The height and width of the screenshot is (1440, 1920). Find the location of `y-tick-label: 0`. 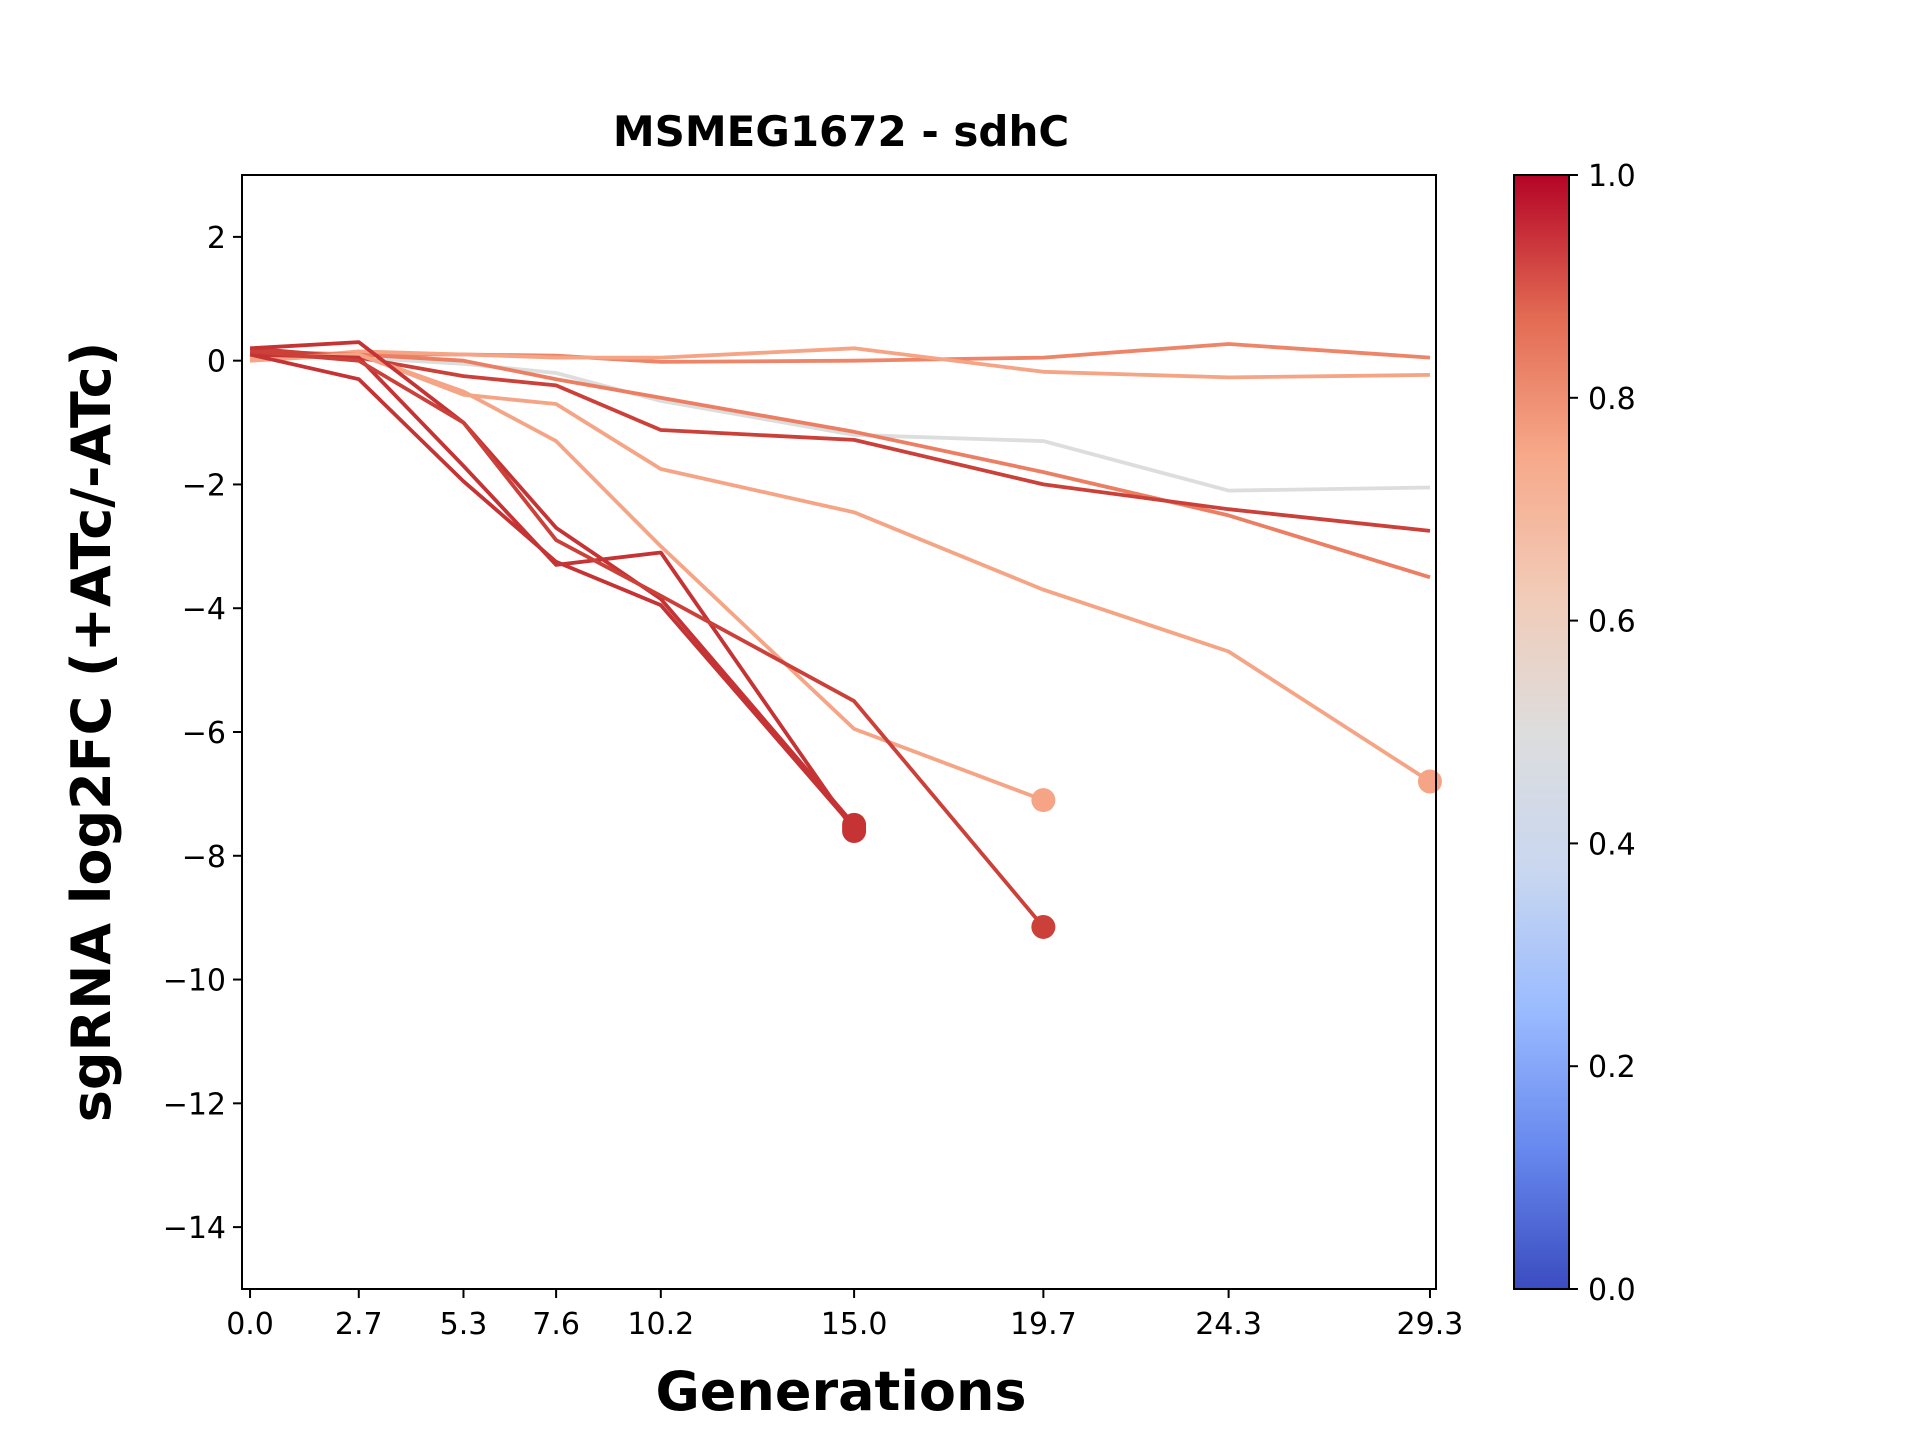

y-tick-label: 0 is located at coordinates (216, 362).